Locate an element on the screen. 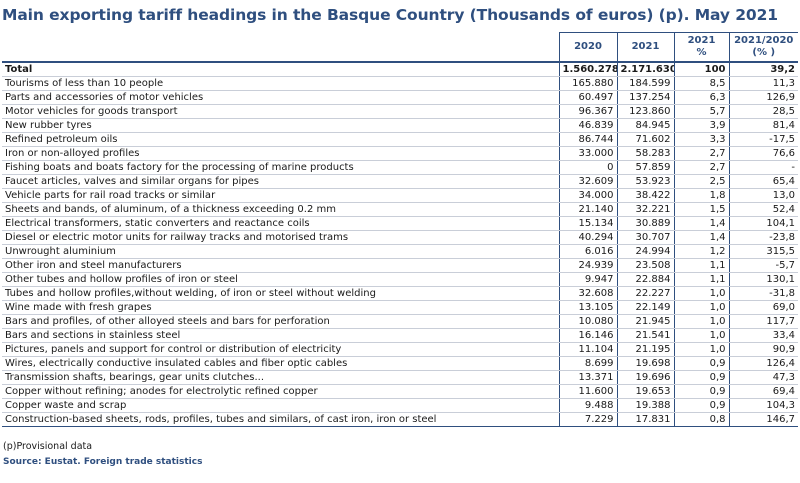 This screenshot has width=800, height=483. column-header-change-bottom: (% ) is located at coordinates (764, 52).